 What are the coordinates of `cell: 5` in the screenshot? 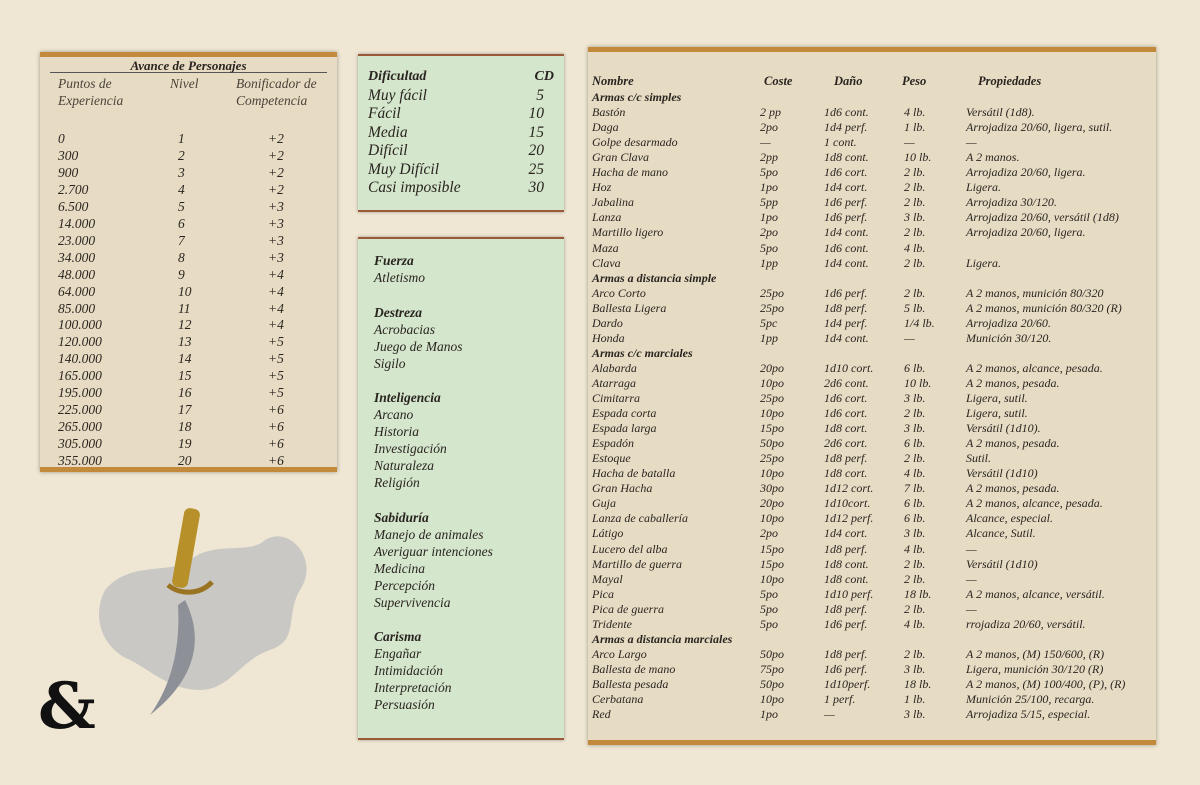 It's located at (181, 206).